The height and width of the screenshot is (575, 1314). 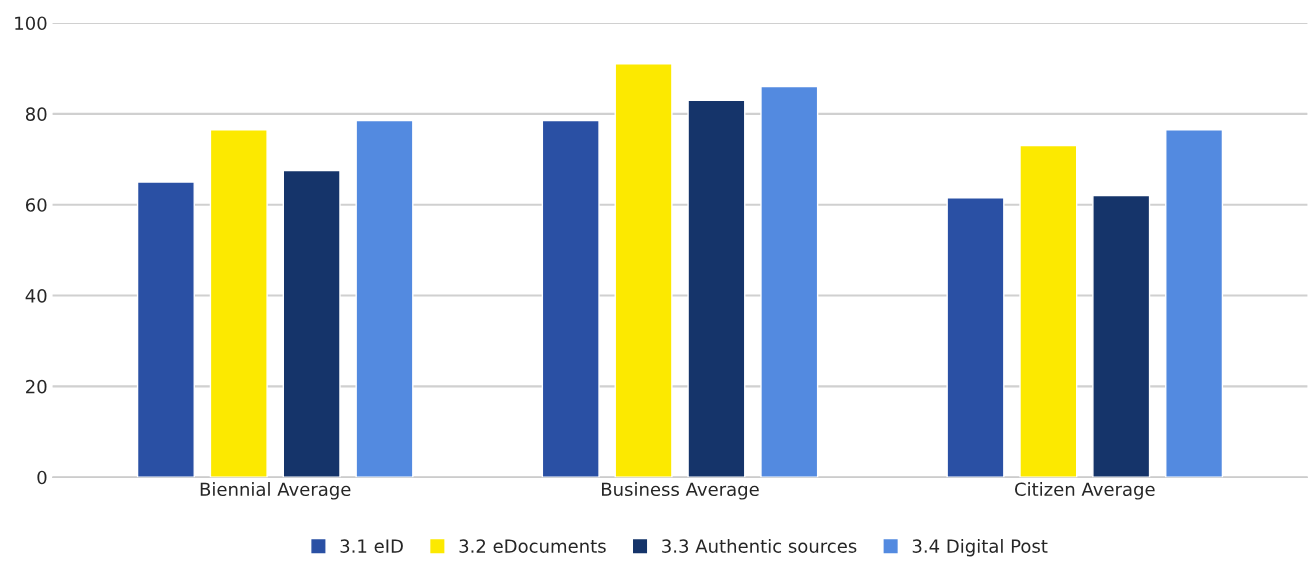 I want to click on legend-label: 3.1 eID, so click(x=371, y=546).